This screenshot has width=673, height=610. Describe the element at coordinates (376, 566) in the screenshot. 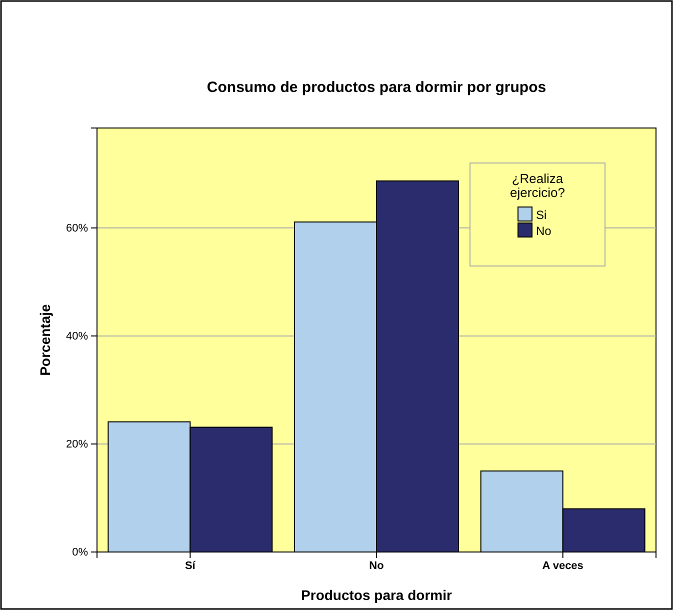

I see `x-tick-label: No` at that location.